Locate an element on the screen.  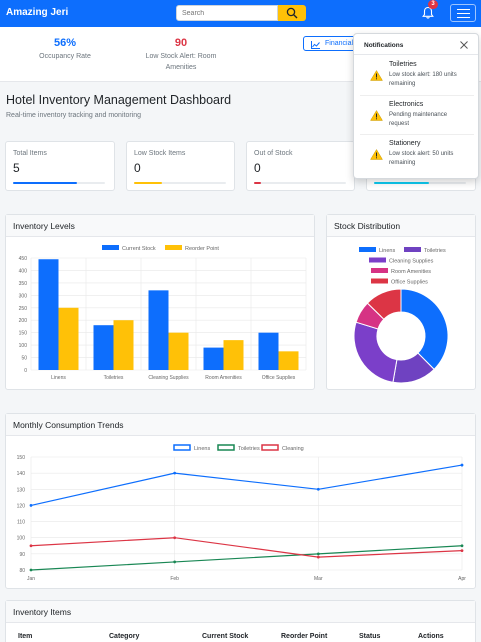
page-title: Hotel Inventory Management Dashboard is located at coordinates (119, 100).